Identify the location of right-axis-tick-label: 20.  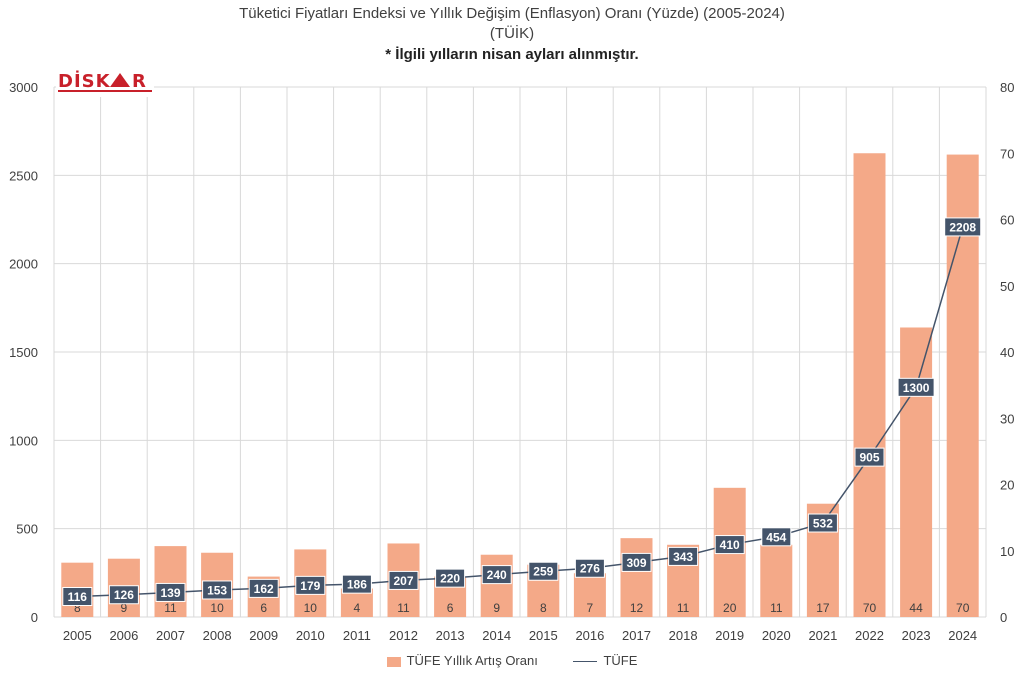
(1007, 485).